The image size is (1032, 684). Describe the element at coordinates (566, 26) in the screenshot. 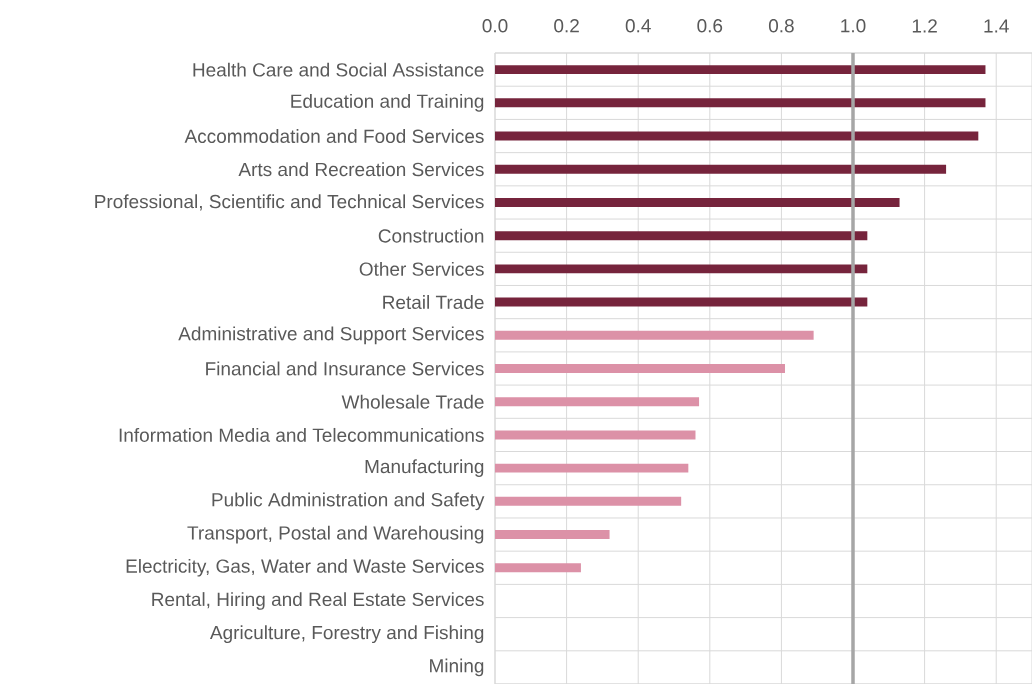

I see `x-tick-label: 0.2` at that location.